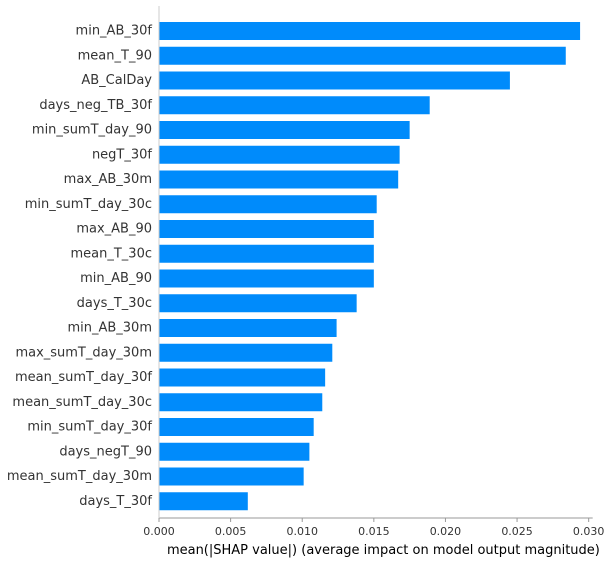  What do you see at coordinates (108, 179) in the screenshot?
I see `y-tick-label: max_AB_30m` at bounding box center [108, 179].